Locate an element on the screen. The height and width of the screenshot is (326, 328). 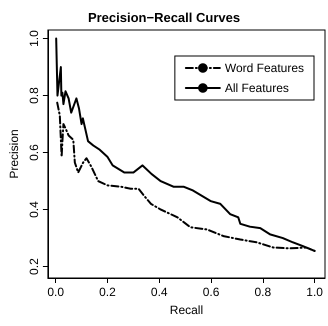
legend-label: Word Features is located at coordinates (264, 68).